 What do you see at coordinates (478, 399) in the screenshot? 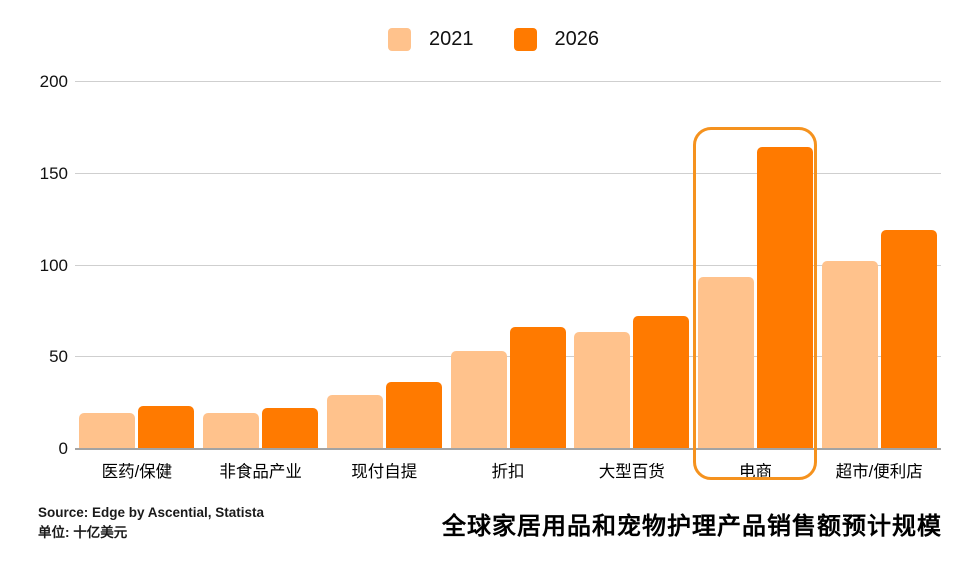
I see `bar-2021-折扣` at bounding box center [478, 399].